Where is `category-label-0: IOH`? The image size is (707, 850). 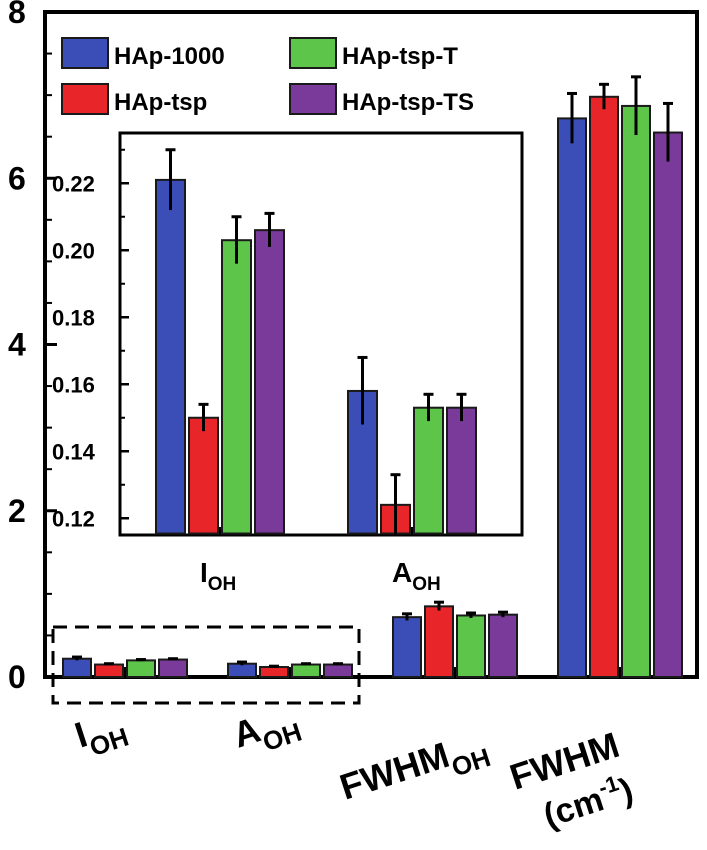 category-label-0: IOH is located at coordinates (101, 733).